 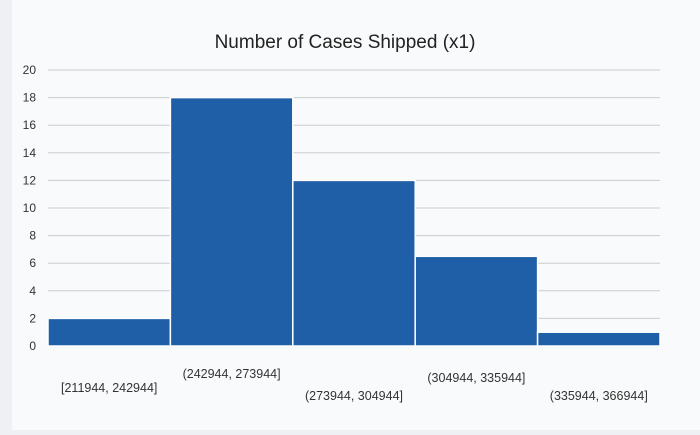 I want to click on y-tick-label: 0, so click(x=32, y=346).